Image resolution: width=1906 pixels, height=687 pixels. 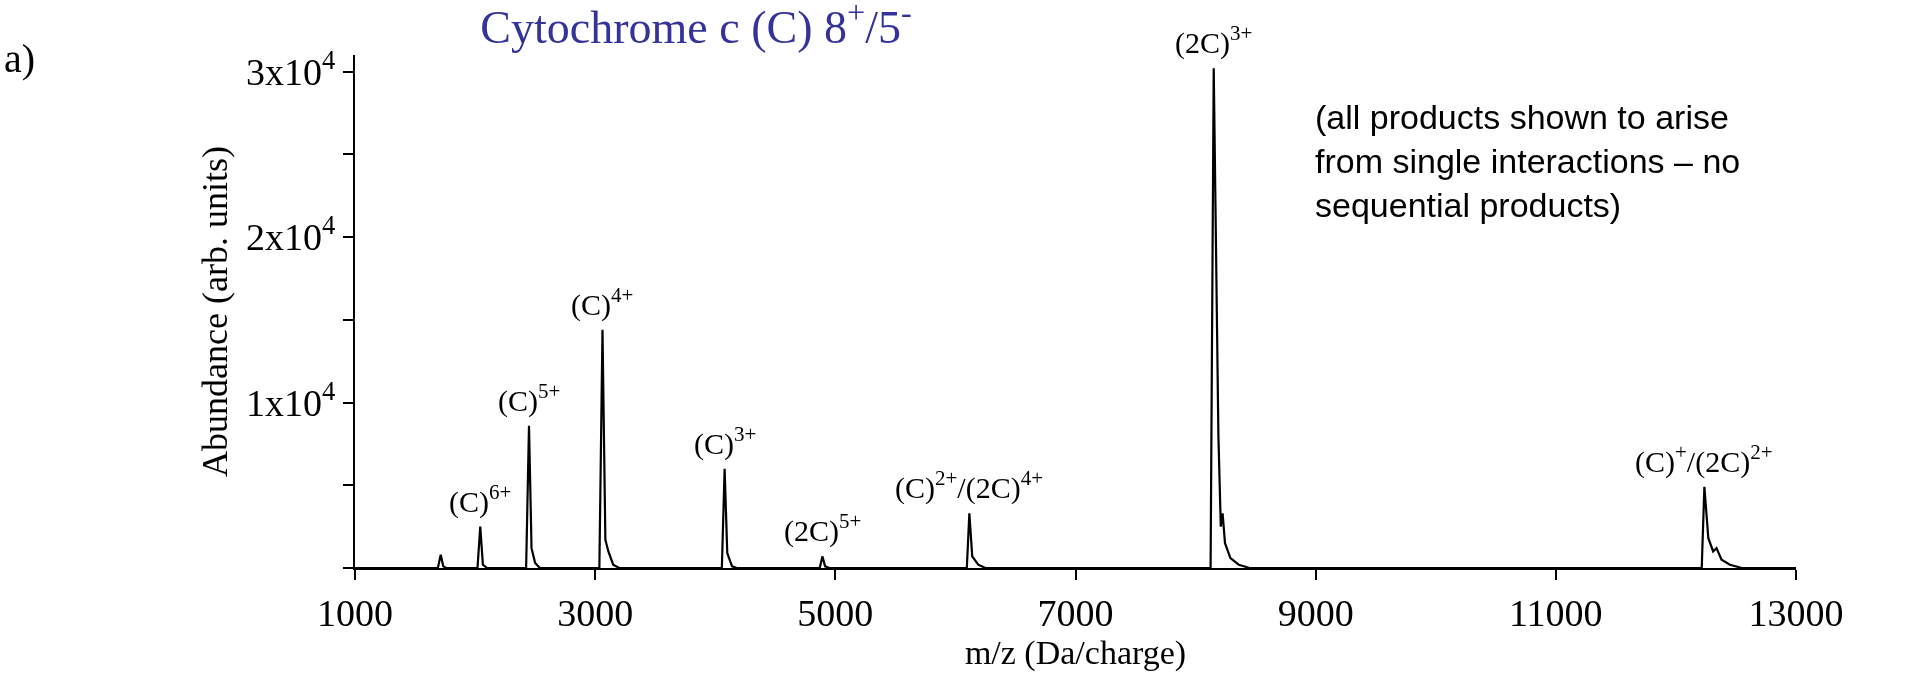 What do you see at coordinates (1075, 612) in the screenshot?
I see `x-tick-label: 7000` at bounding box center [1075, 612].